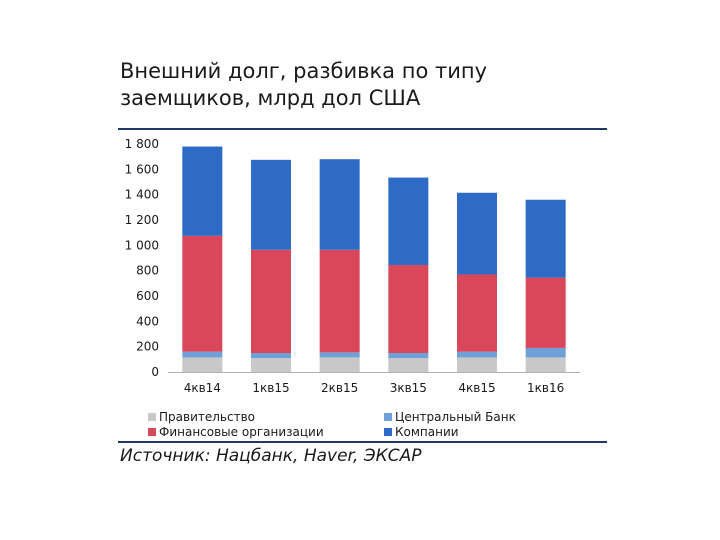 This screenshot has height=540, width=720. I want to click on x-tick-label: 4кв15, so click(476, 388).